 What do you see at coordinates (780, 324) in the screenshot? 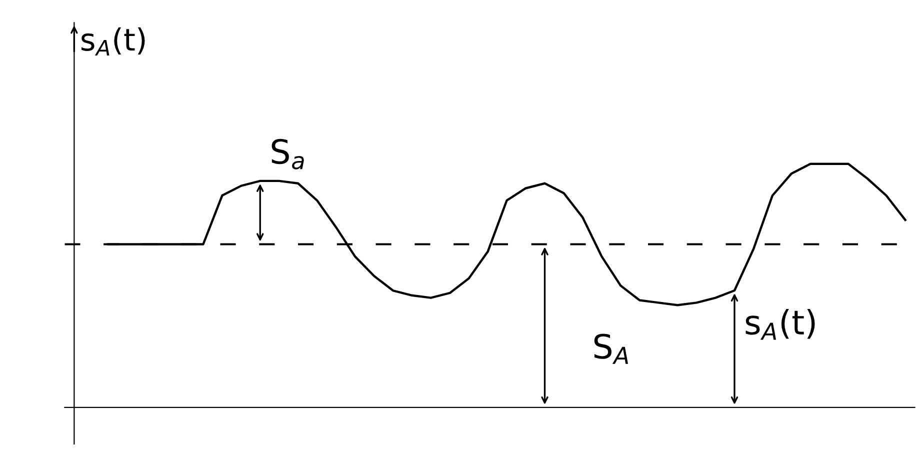
I see `annotation: s$_{A}$(t)` at bounding box center [780, 324].